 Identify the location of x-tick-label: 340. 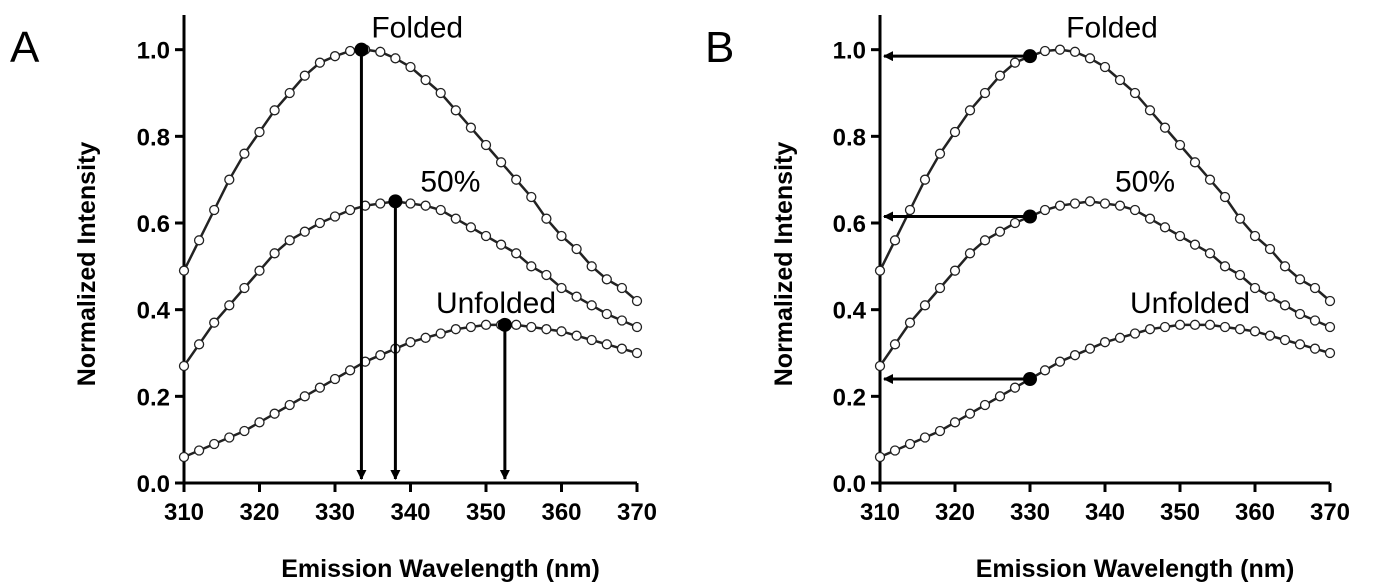
(1105, 512).